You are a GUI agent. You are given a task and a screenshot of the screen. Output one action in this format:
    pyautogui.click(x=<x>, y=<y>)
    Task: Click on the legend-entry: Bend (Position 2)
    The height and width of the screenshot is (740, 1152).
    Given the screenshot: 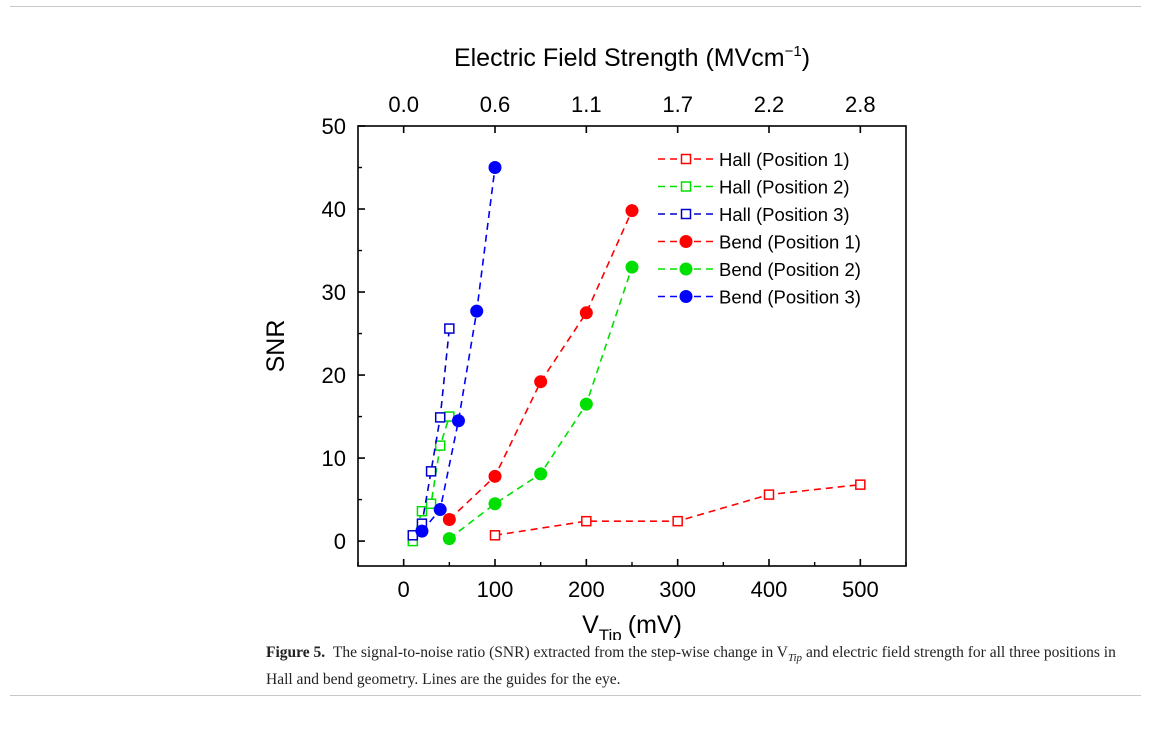 What is the action you would take?
    pyautogui.click(x=759, y=269)
    